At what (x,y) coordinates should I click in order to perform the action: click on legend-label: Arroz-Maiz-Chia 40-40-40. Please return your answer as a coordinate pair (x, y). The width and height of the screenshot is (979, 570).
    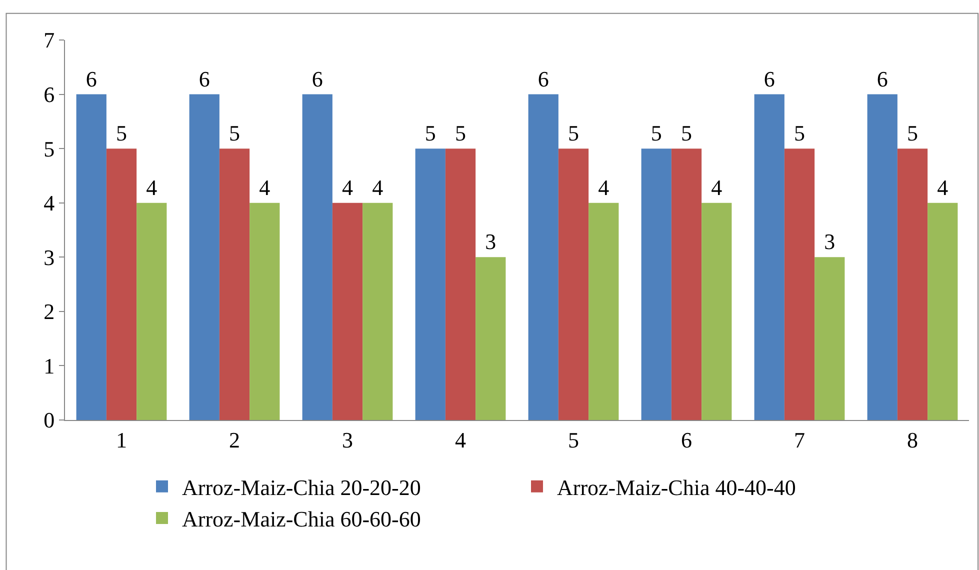
    Looking at the image, I should click on (676, 487).